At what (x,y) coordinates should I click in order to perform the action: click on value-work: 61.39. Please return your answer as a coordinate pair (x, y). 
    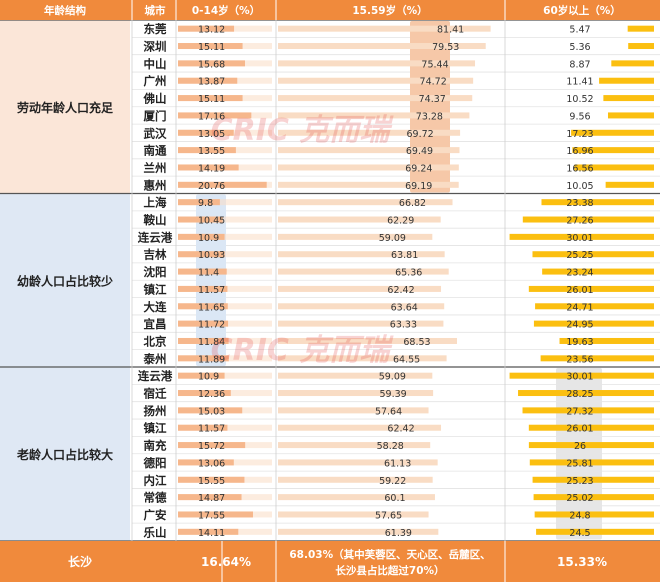
    Looking at the image, I should click on (398, 533).